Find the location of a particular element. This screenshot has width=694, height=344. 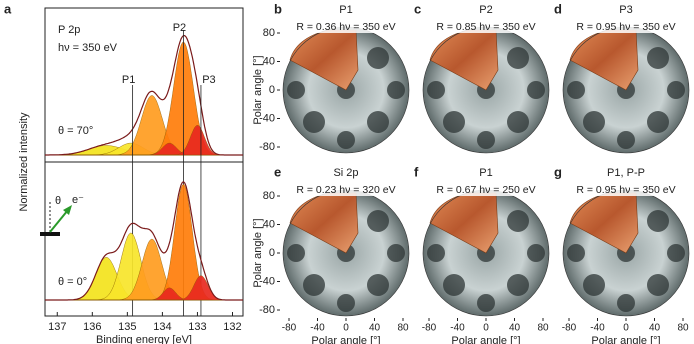

emission-arrow is located at coordinates (59, 221).